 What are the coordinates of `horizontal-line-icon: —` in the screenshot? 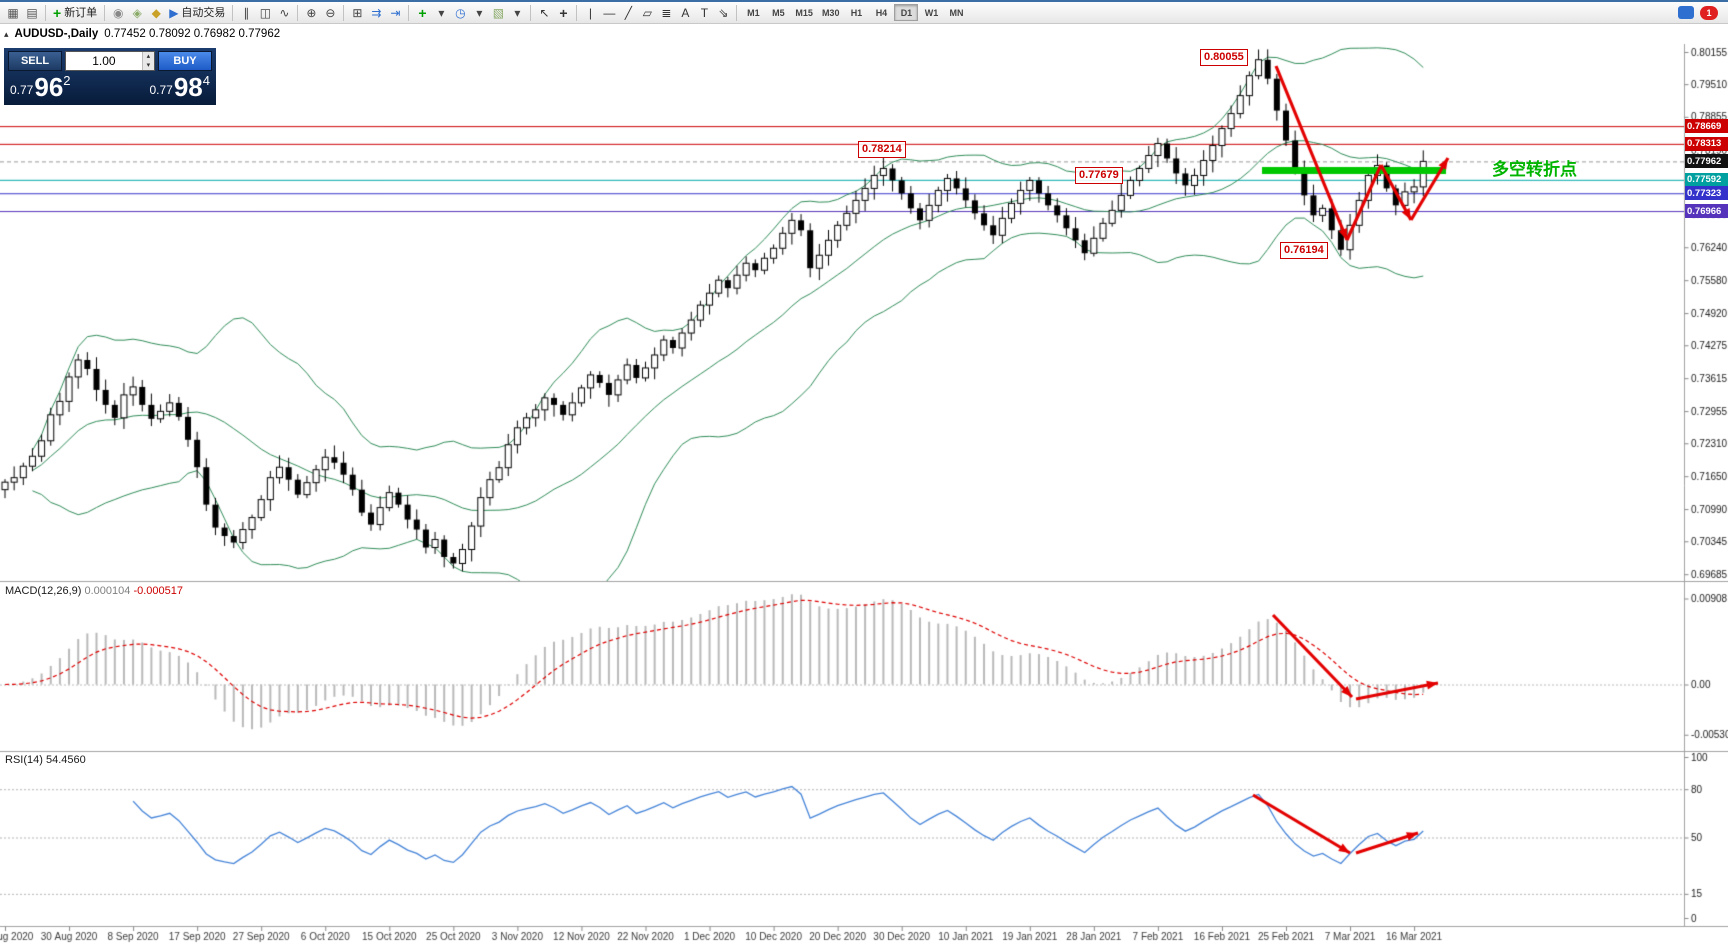 It's located at (609, 13).